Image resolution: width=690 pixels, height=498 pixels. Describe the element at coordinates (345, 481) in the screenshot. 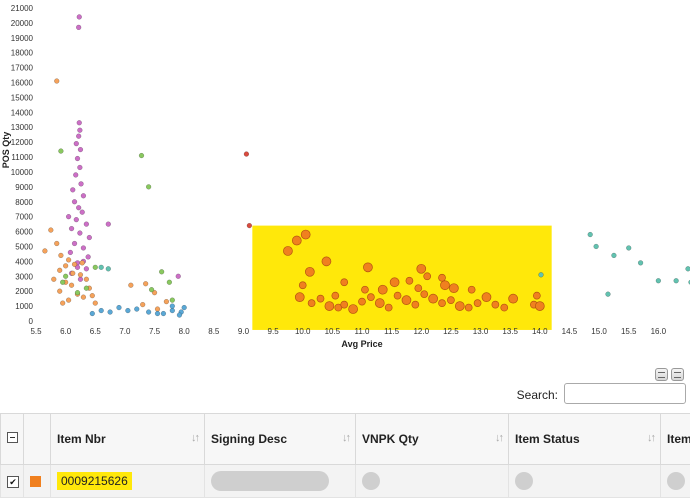

I see `table-row: ✔ 0009215626` at that location.